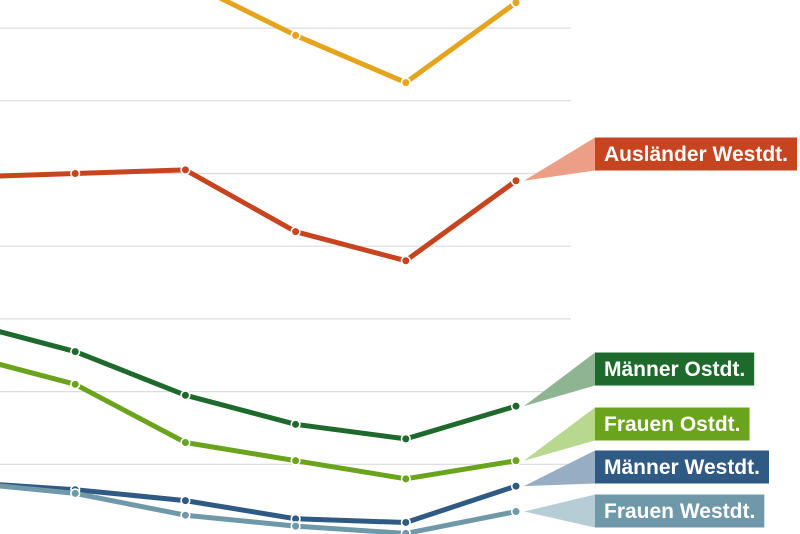  I want to click on series-label: Männer Ostdt., so click(639, 379).